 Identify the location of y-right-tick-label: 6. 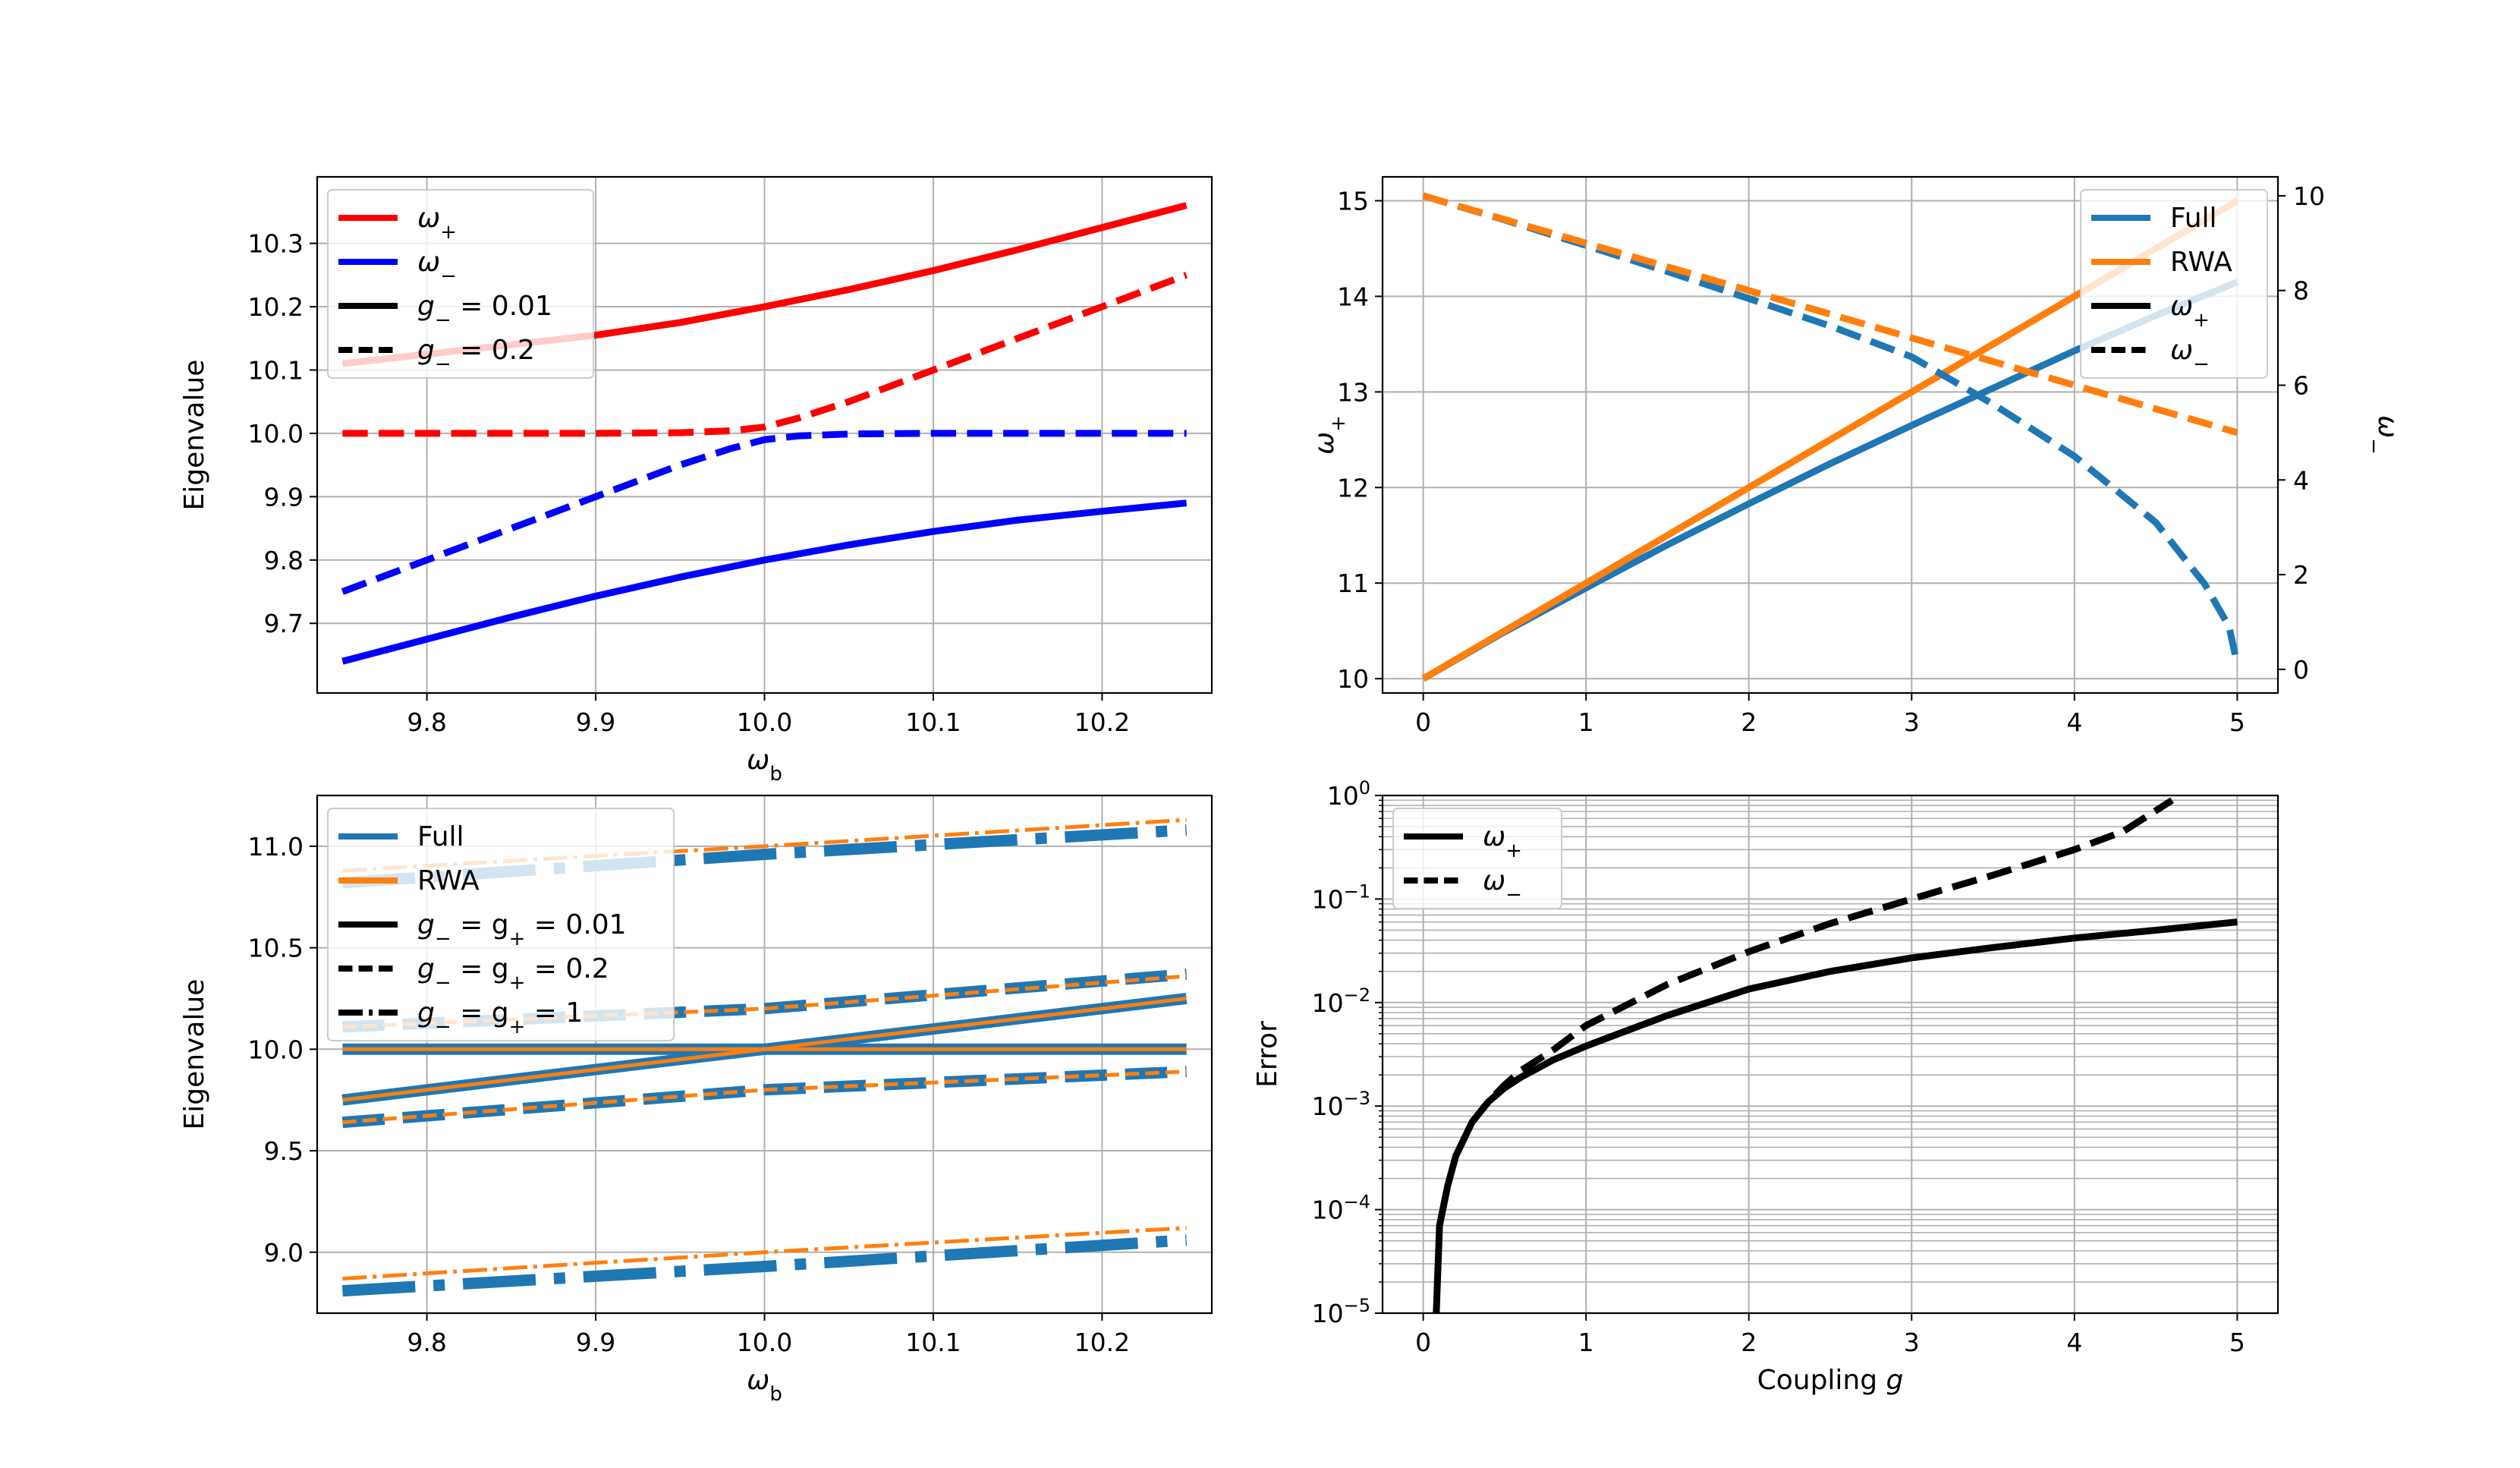
(2301, 386).